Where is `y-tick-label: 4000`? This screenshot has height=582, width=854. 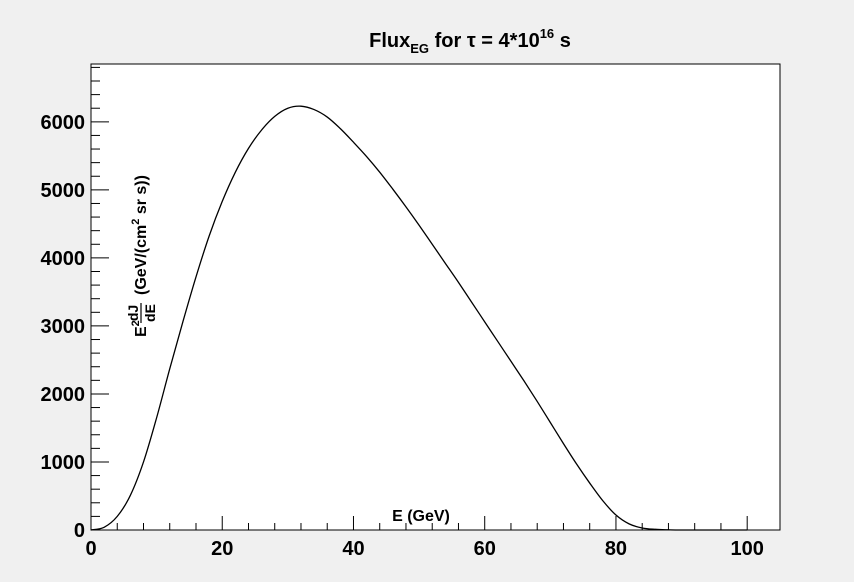 y-tick-label: 4000 is located at coordinates (63, 259).